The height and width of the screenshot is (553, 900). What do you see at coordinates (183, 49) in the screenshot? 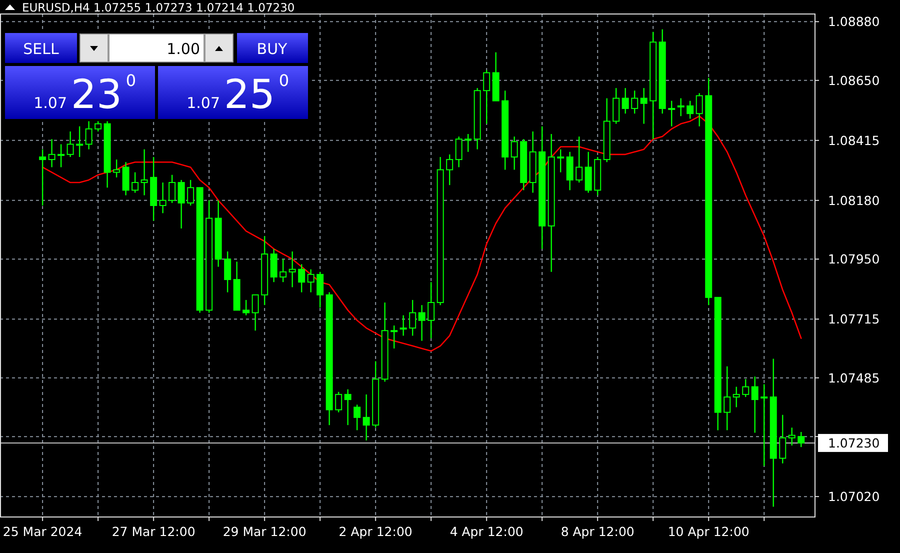
I see `annotation: 1.00` at bounding box center [183, 49].